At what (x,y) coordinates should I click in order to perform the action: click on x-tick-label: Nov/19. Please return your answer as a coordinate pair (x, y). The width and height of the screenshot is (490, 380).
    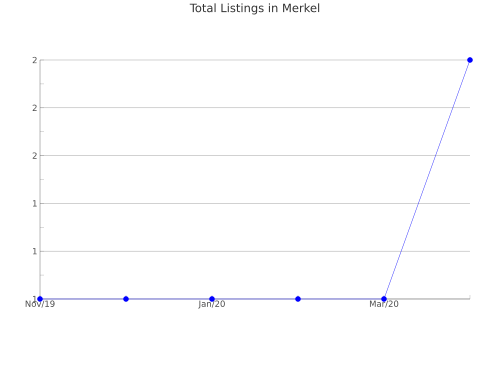
    Looking at the image, I should click on (40, 304).